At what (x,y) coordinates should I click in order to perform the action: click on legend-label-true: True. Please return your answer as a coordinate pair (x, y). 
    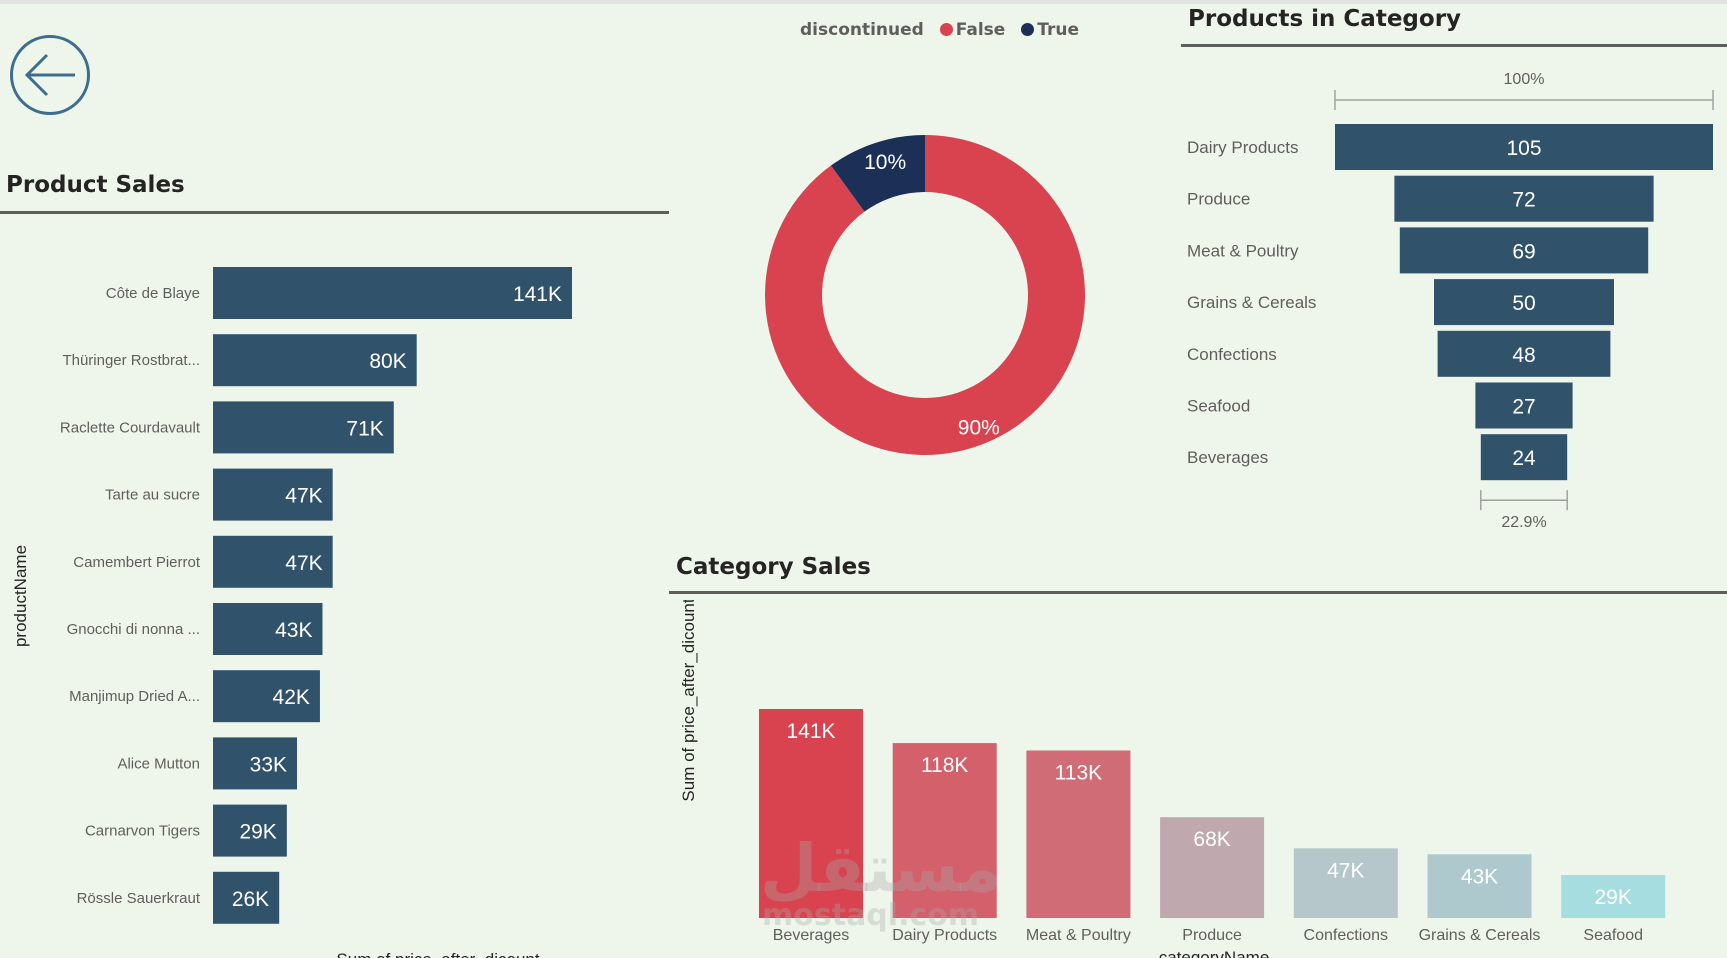
    Looking at the image, I should click on (1058, 30).